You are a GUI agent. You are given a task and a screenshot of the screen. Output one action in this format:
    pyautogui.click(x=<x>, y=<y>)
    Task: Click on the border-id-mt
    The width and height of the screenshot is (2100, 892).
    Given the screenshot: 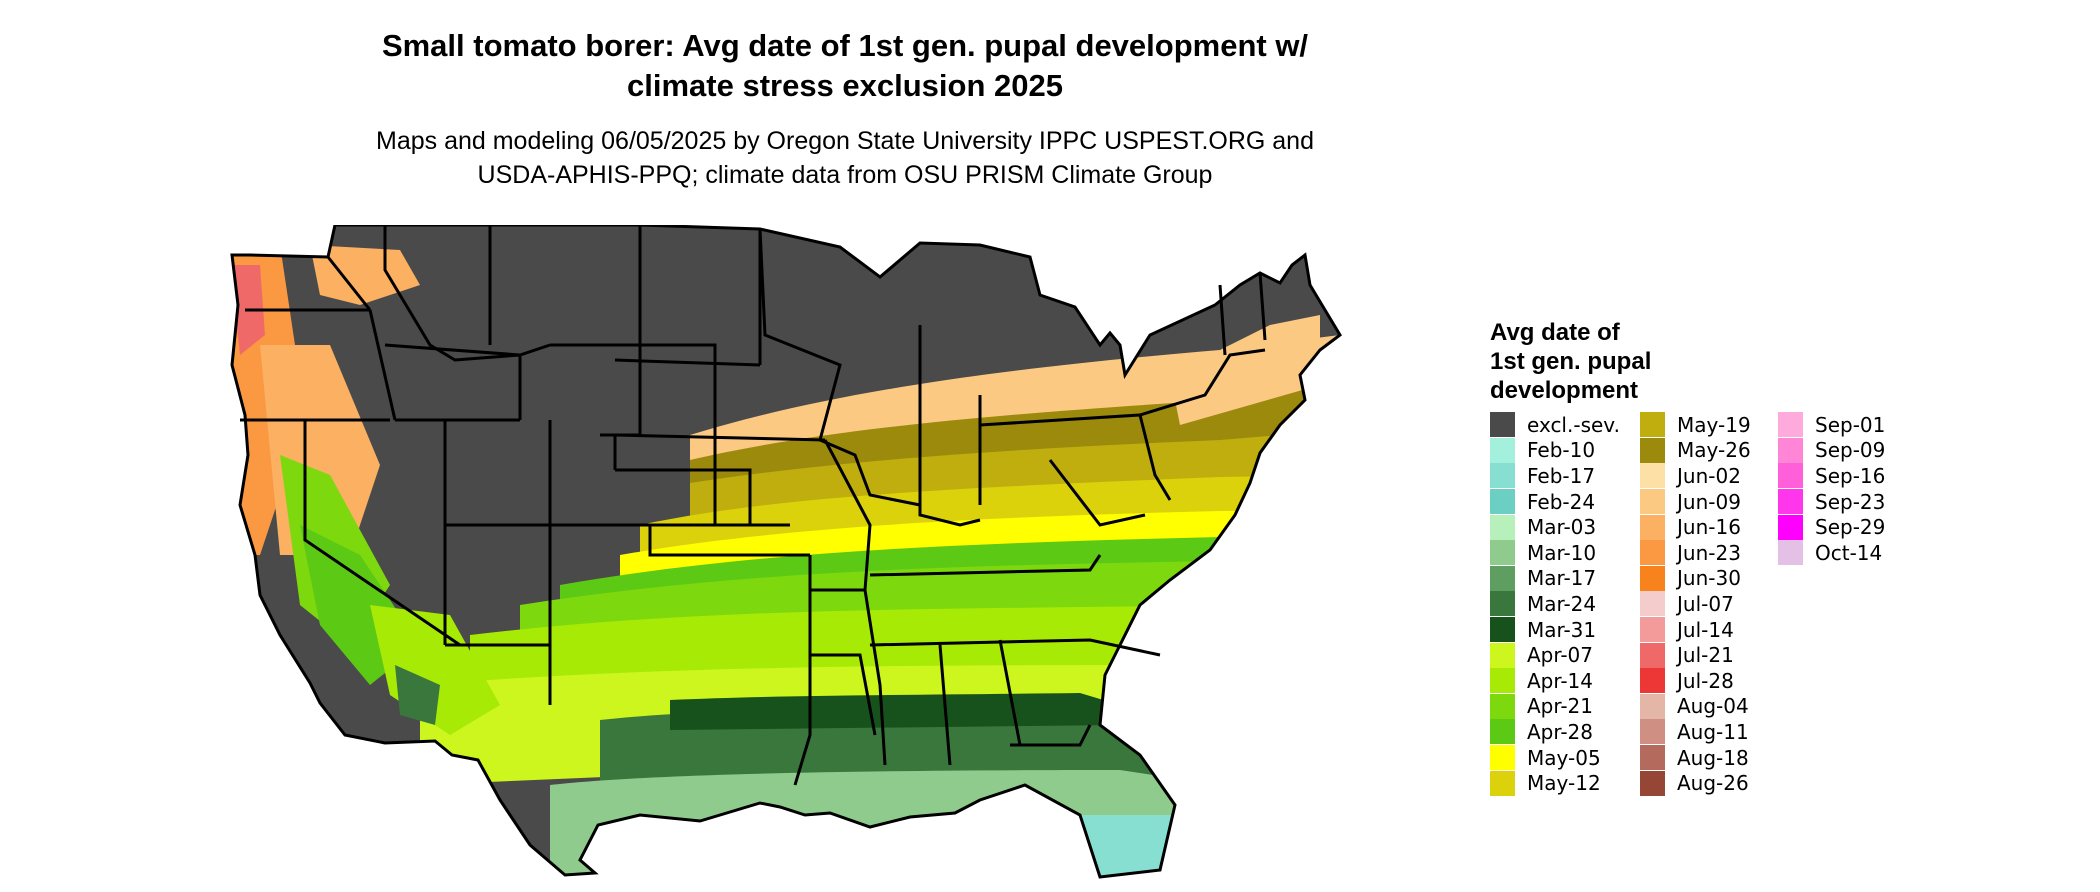 What is the action you would take?
    pyautogui.click(x=467, y=293)
    